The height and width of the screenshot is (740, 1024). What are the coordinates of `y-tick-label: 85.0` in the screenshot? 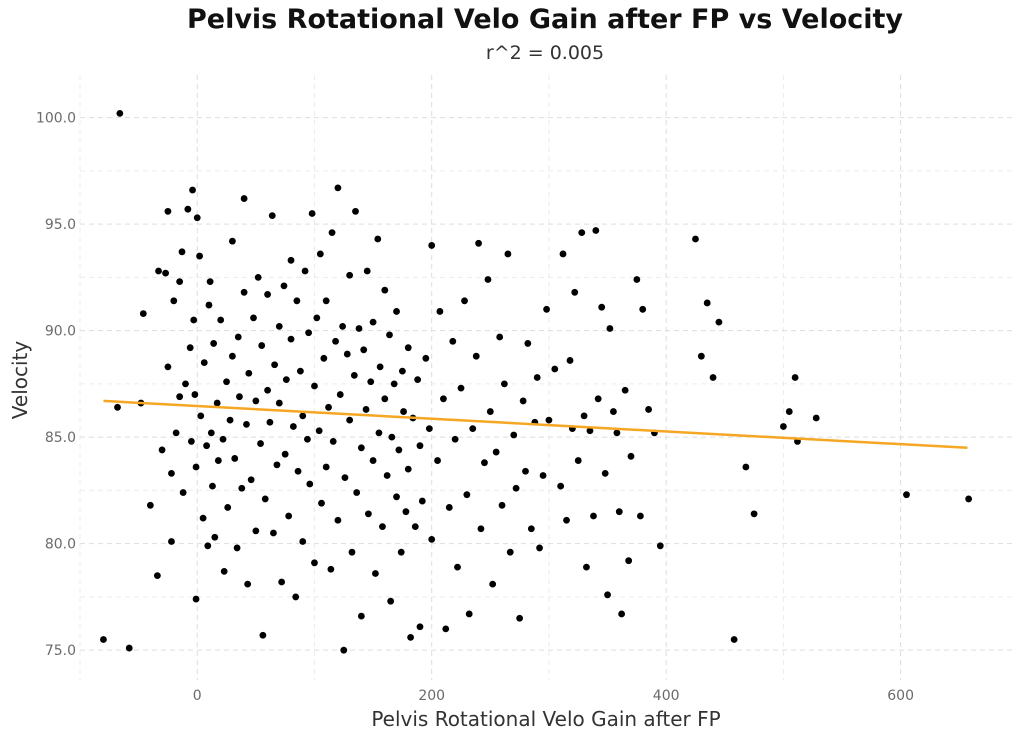 It's located at (60, 438).